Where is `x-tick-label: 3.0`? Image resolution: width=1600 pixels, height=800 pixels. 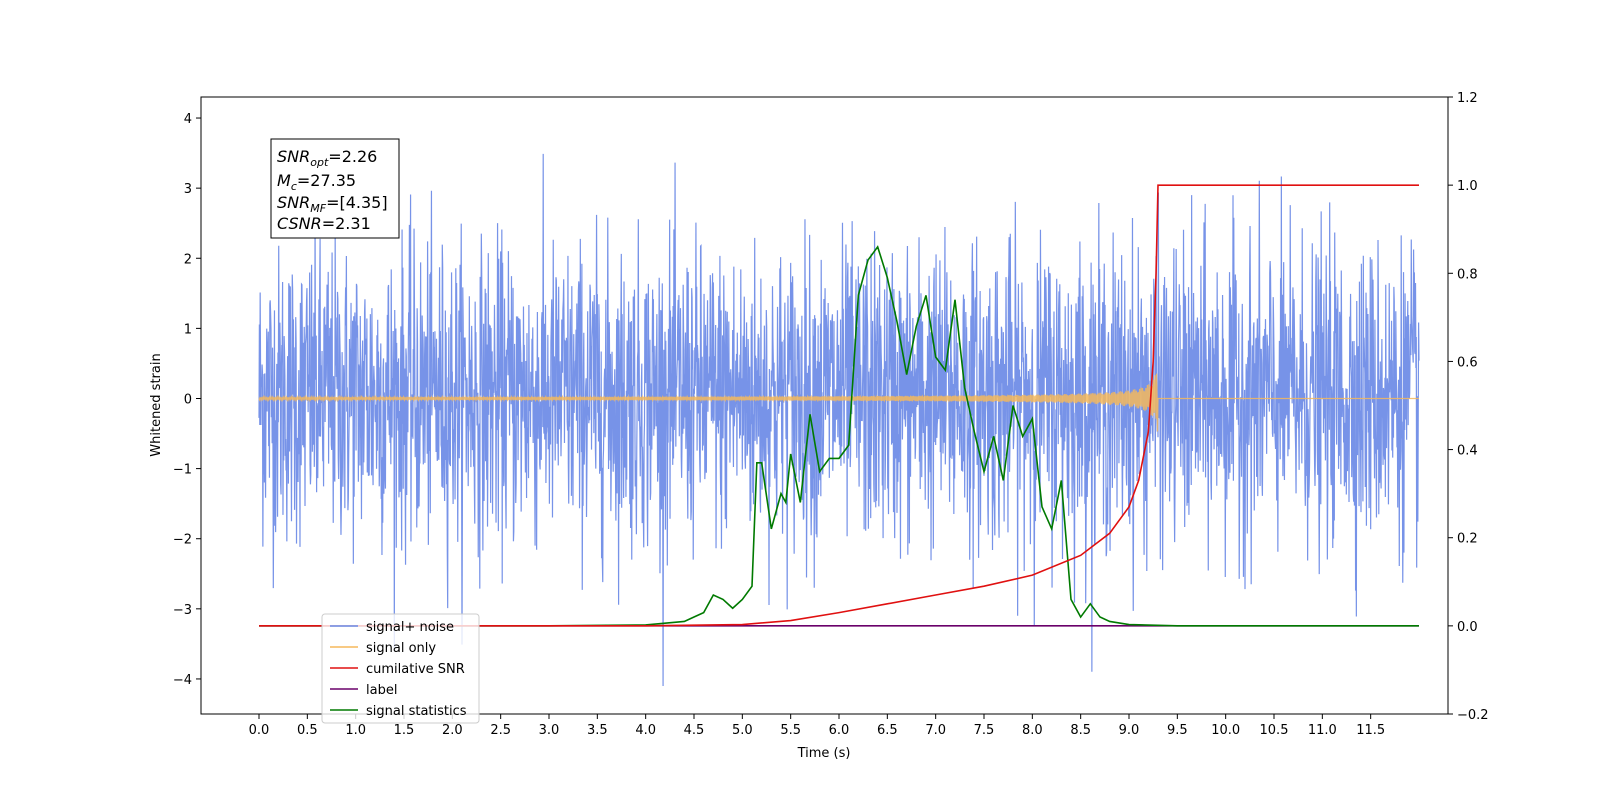
x-tick-label: 3.0 is located at coordinates (549, 730).